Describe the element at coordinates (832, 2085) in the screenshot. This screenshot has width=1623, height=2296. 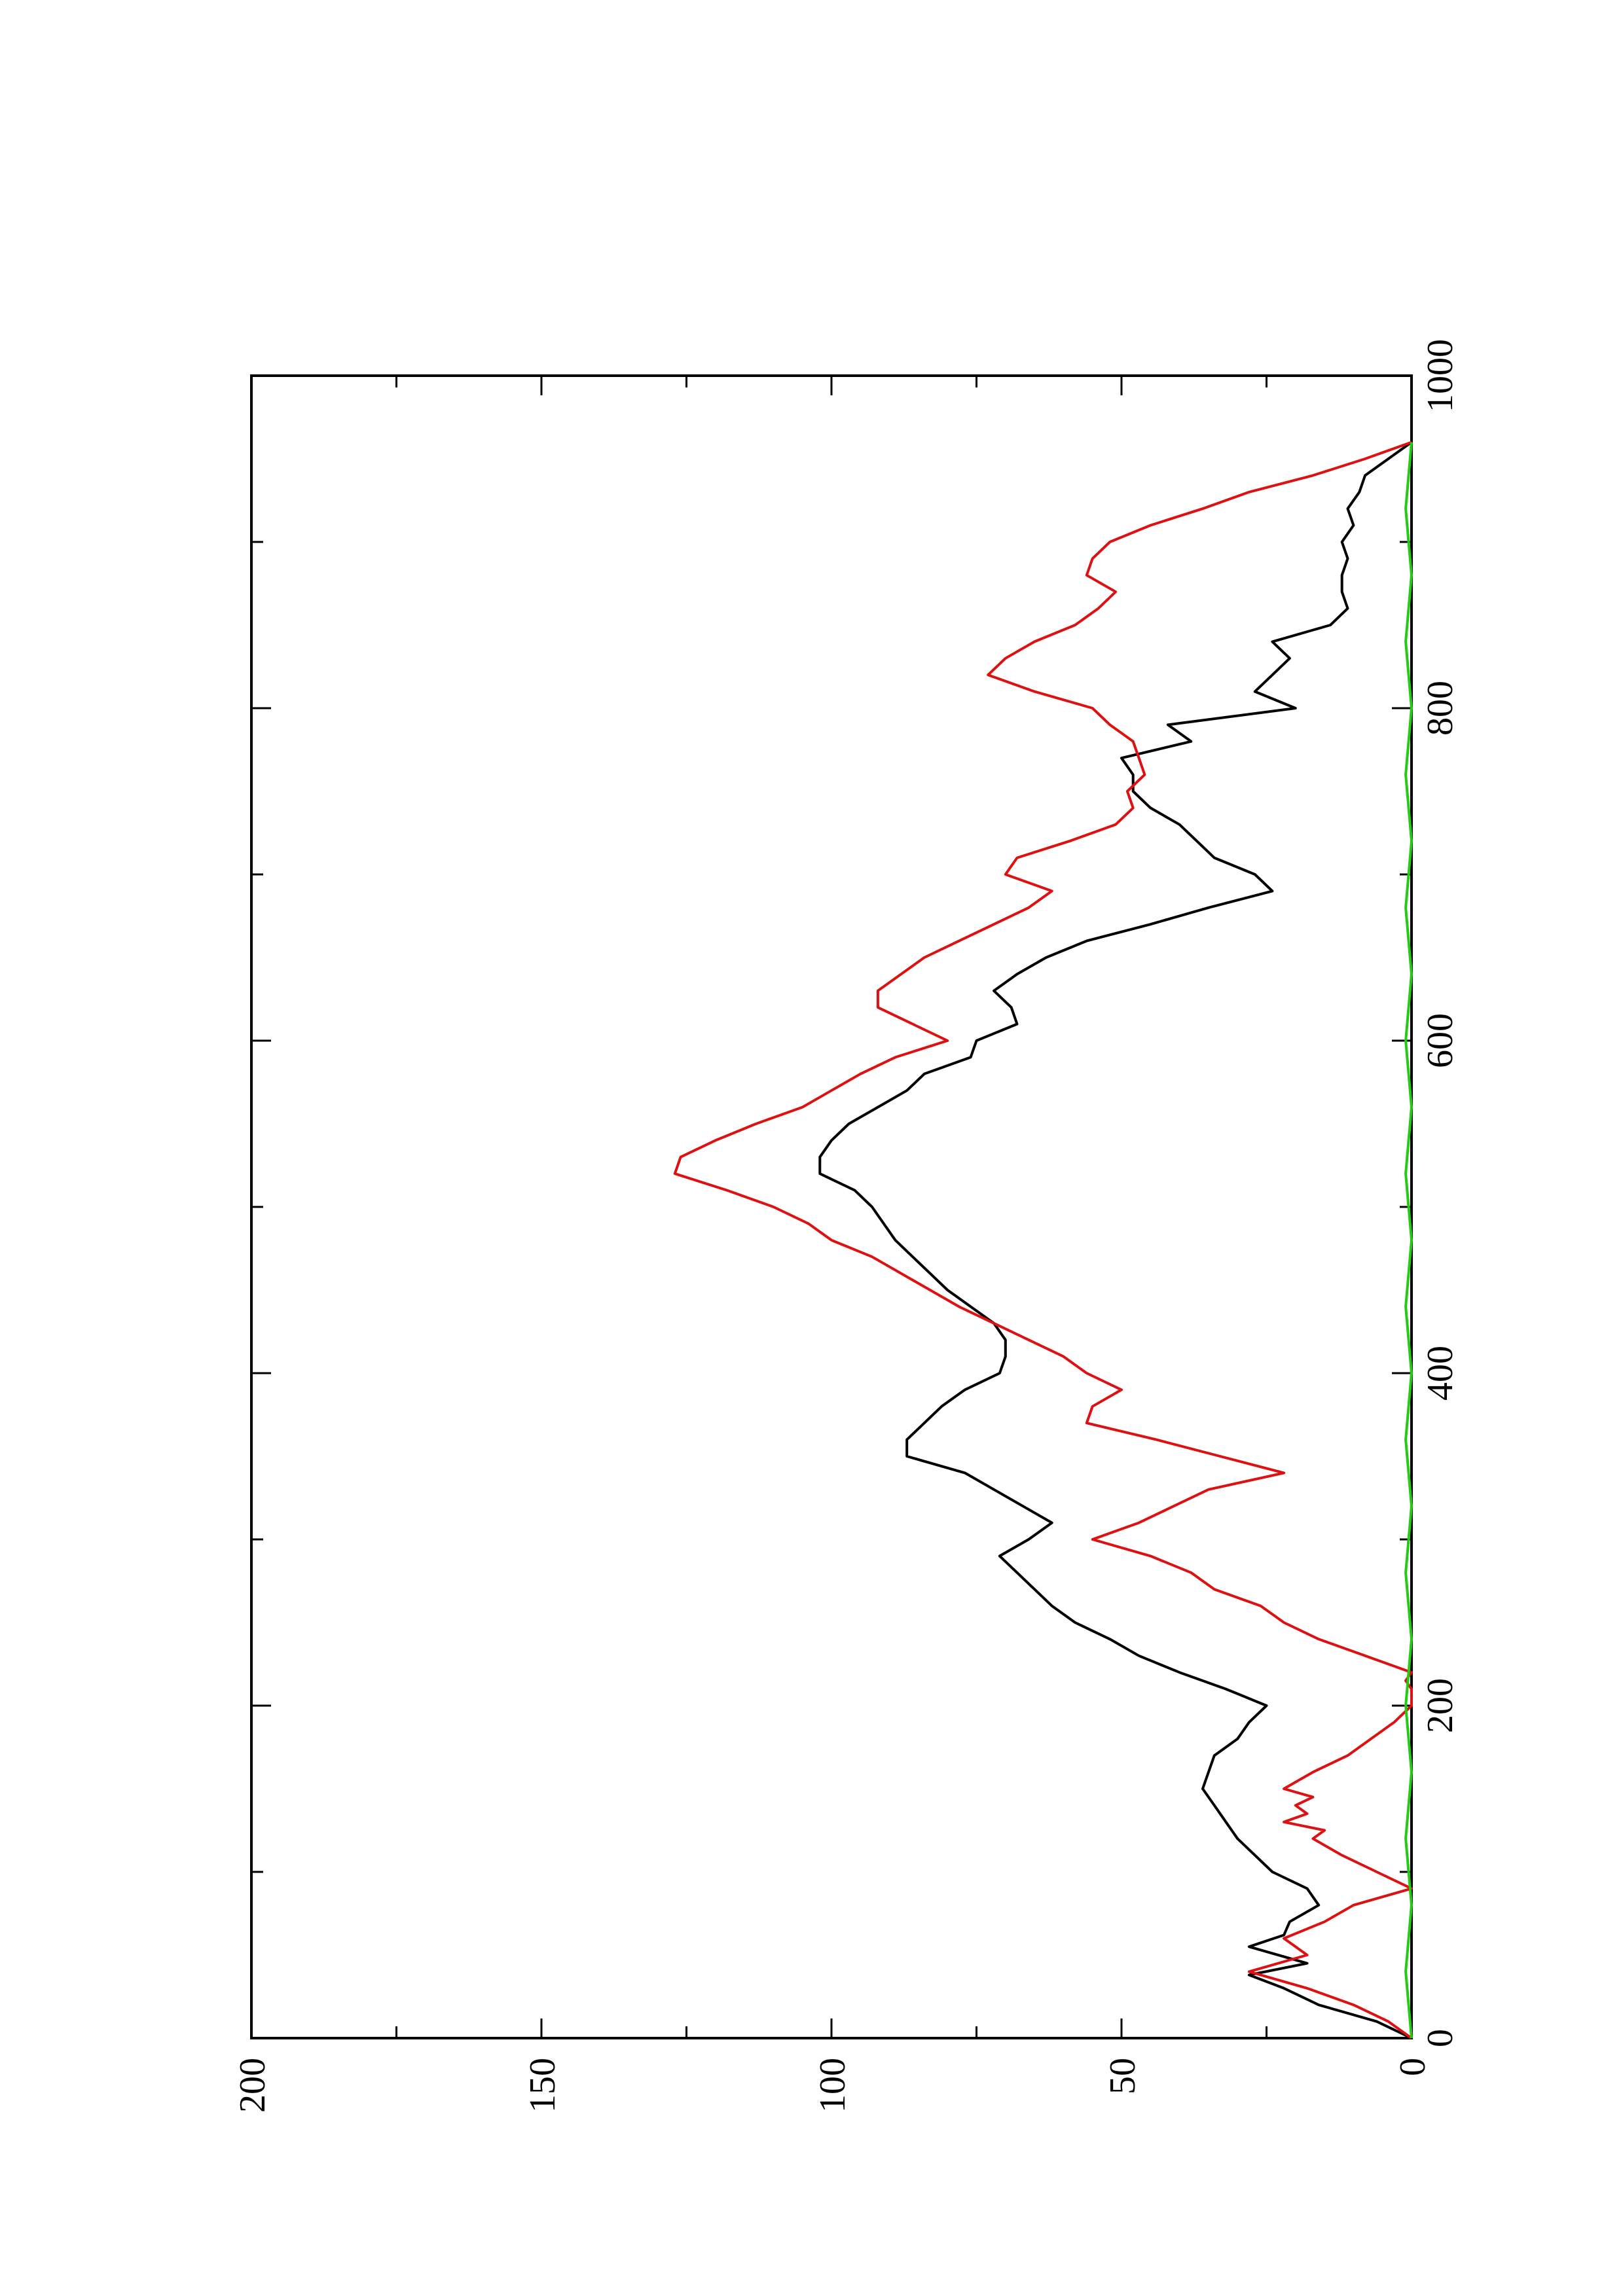
I see `y-tick-label: 100` at that location.